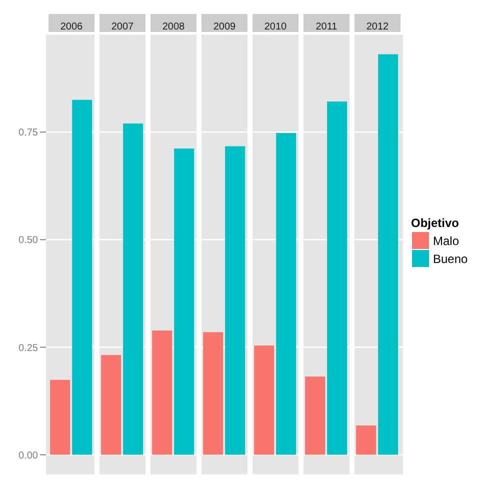  Describe the element at coordinates (450, 259) in the screenshot. I see `legend-label: Bueno` at that location.